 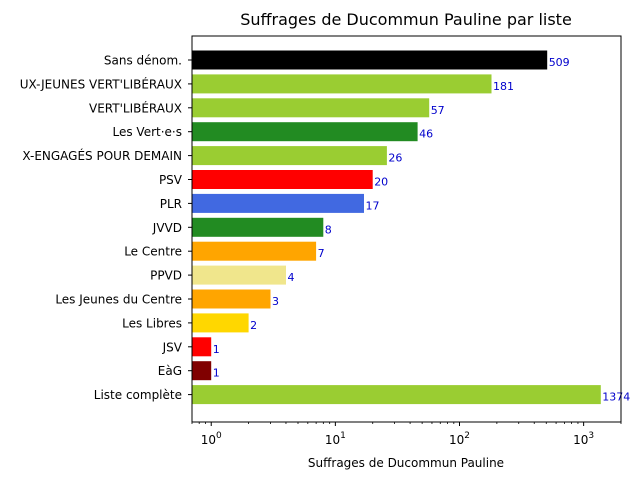 I want to click on data-label: 20, so click(x=381, y=182).